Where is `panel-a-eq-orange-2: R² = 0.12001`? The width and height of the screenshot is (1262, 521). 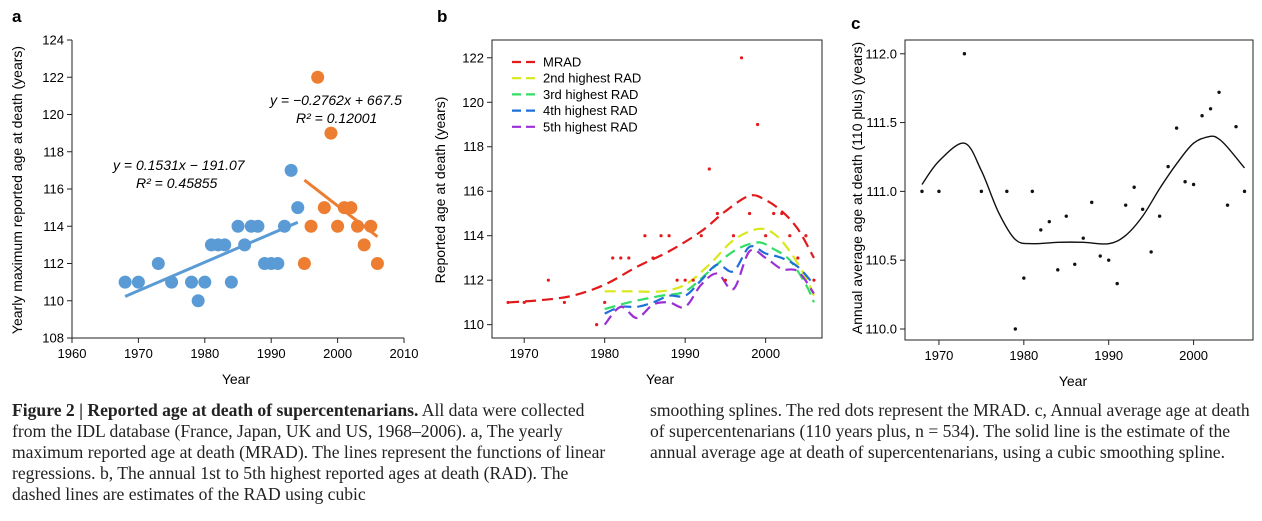 panel-a-eq-orange-2: R² = 0.12001 is located at coordinates (336, 118).